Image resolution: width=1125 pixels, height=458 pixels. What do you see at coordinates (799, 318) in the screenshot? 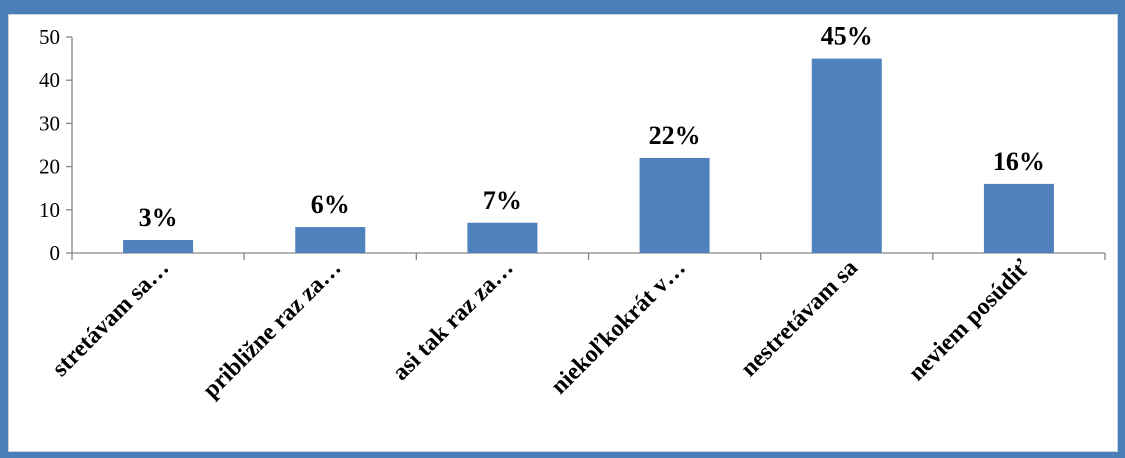
I see `category-label: nestretávam sa` at bounding box center [799, 318].